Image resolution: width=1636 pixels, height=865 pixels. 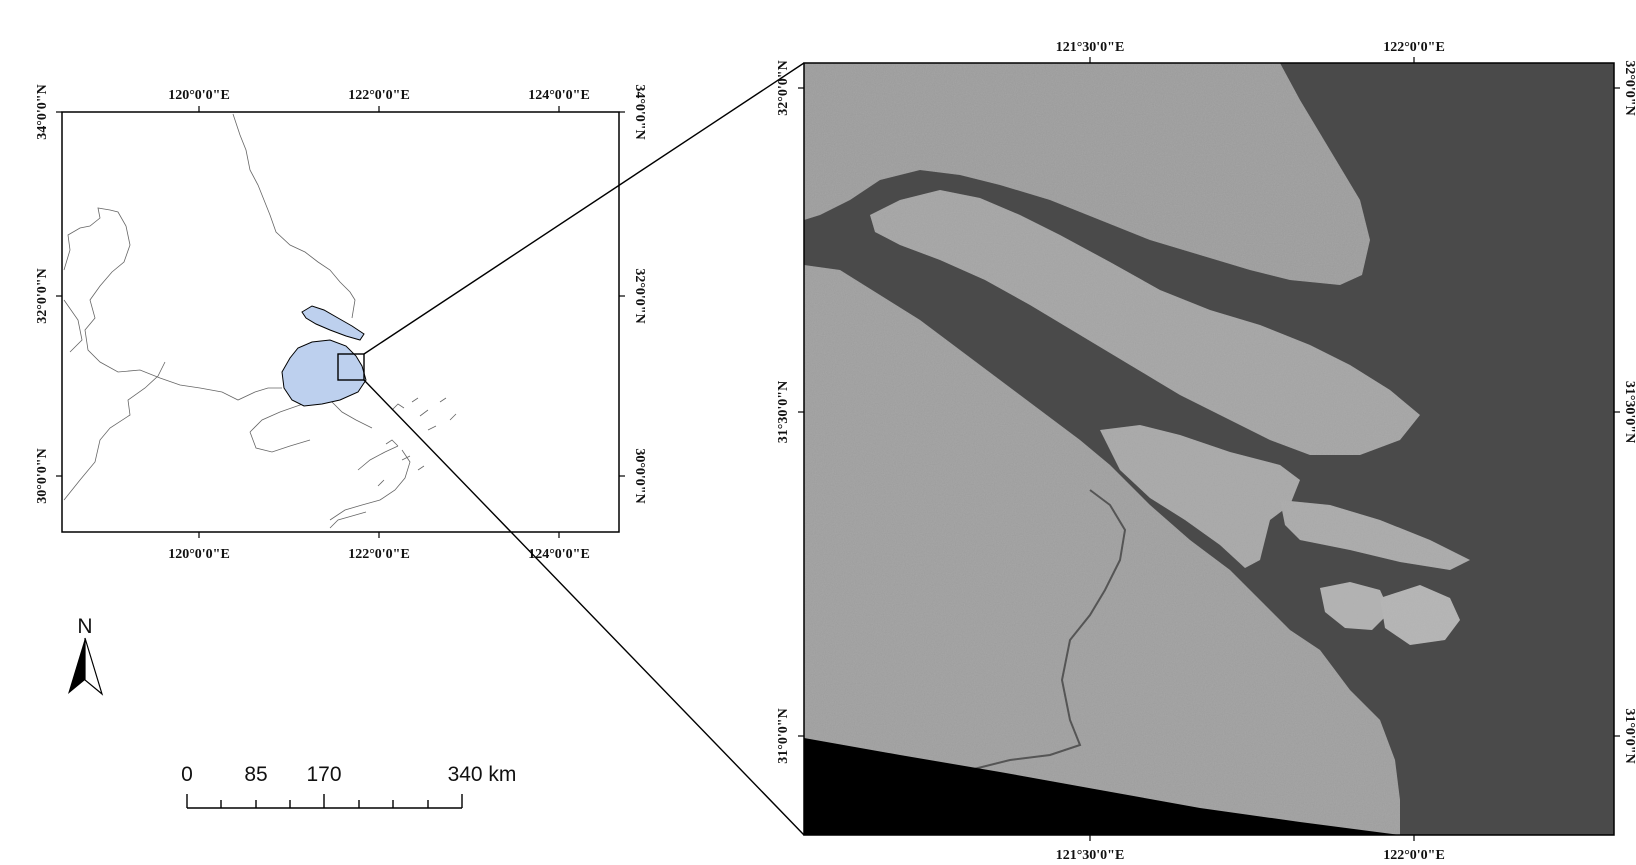 What do you see at coordinates (1250, 47) in the screenshot?
I see `detail-top-lon-labels: 121°30'0"E 122°0'0"E` at bounding box center [1250, 47].